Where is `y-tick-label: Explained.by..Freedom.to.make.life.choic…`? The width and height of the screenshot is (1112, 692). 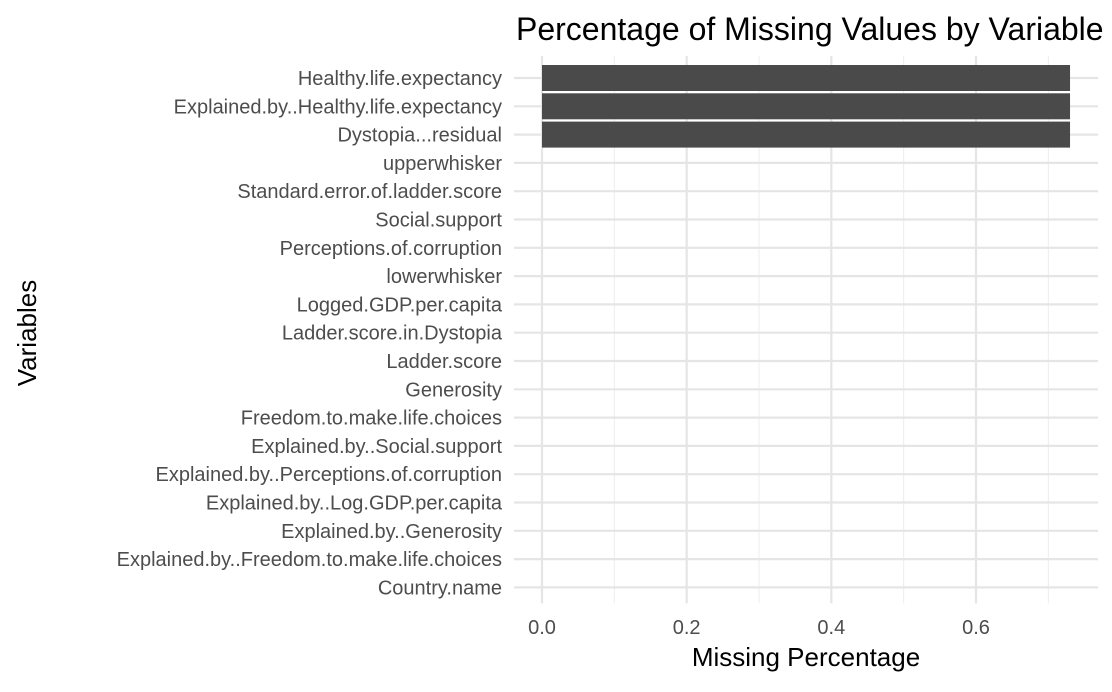 y-tick-label: Explained.by..Freedom.to.make.life.choic… is located at coordinates (309, 560).